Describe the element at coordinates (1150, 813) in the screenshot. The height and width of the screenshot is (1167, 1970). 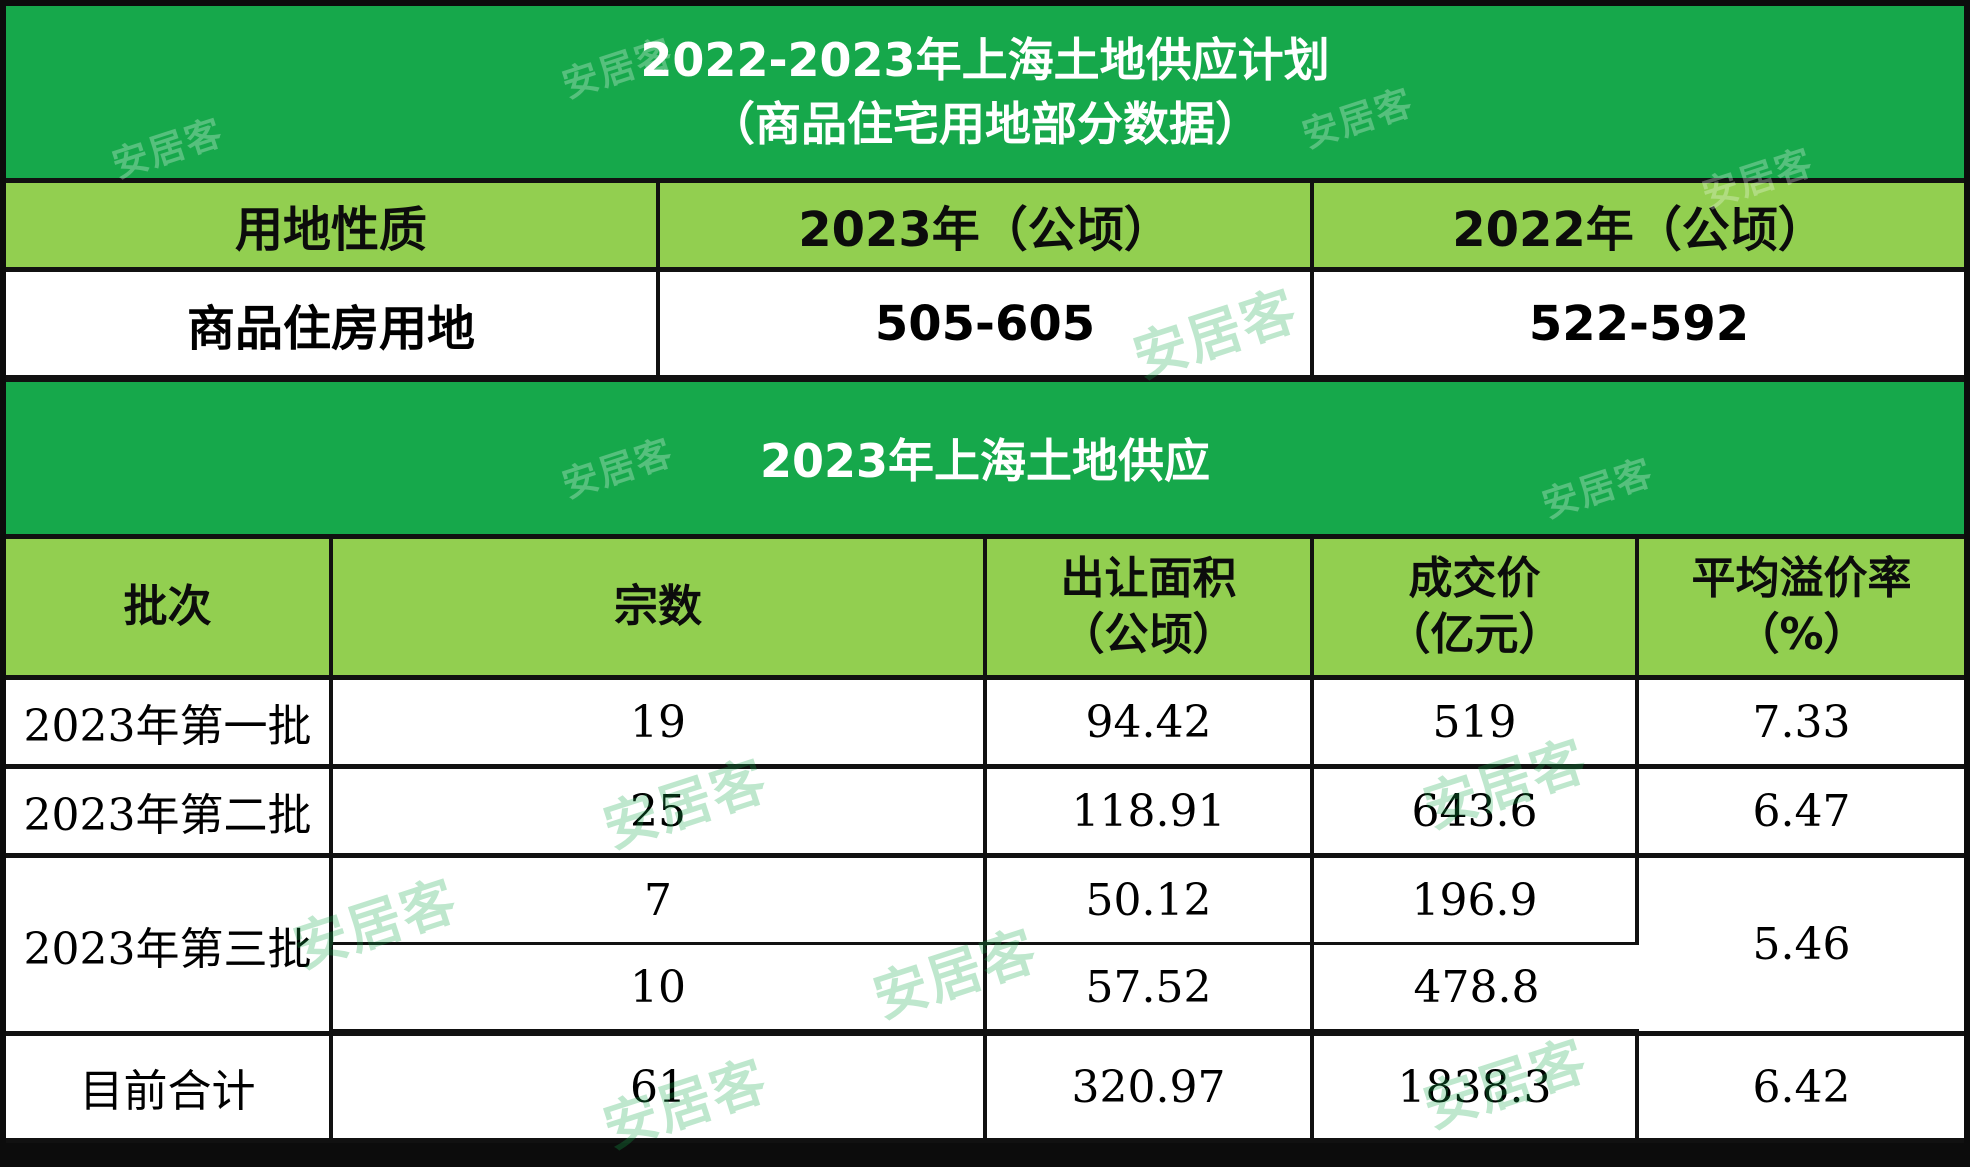
I see `area-cell: 118.91` at that location.